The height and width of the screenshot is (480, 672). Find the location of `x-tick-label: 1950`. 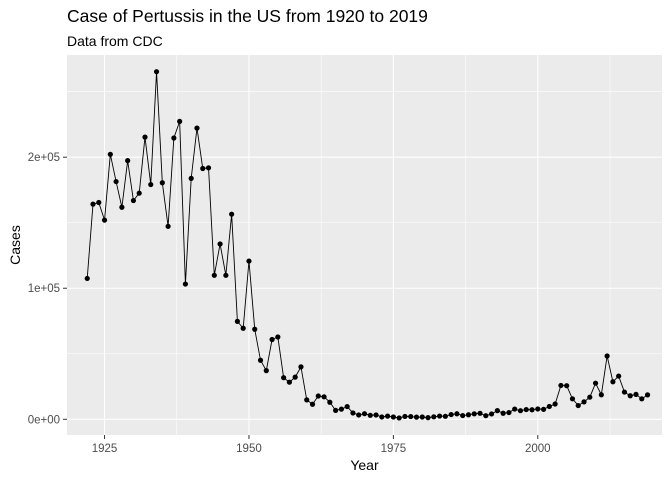

x-tick-label: 1950 is located at coordinates (249, 449).